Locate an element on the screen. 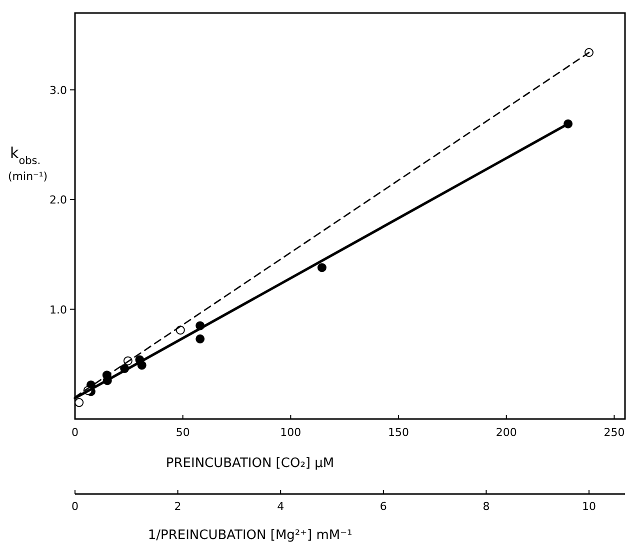  x-tick-label: 50 is located at coordinates (183, 432).